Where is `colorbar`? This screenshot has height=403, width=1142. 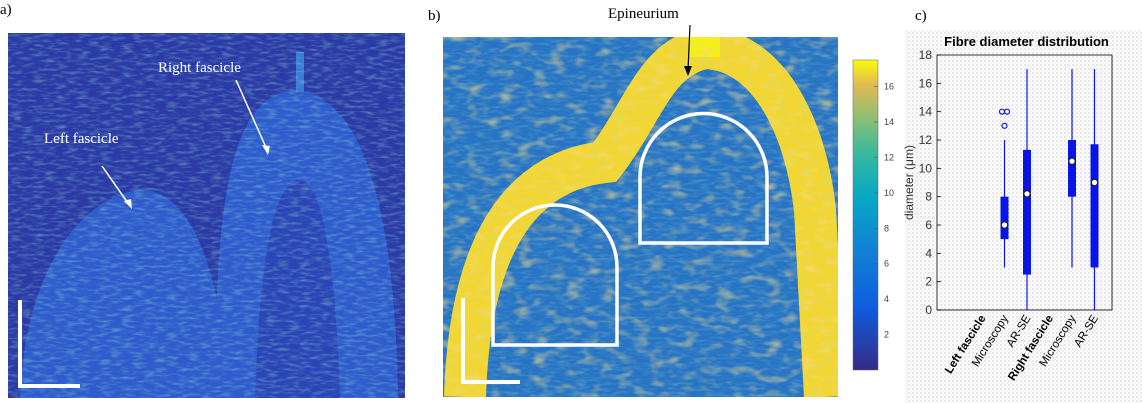 colorbar is located at coordinates (865, 215).